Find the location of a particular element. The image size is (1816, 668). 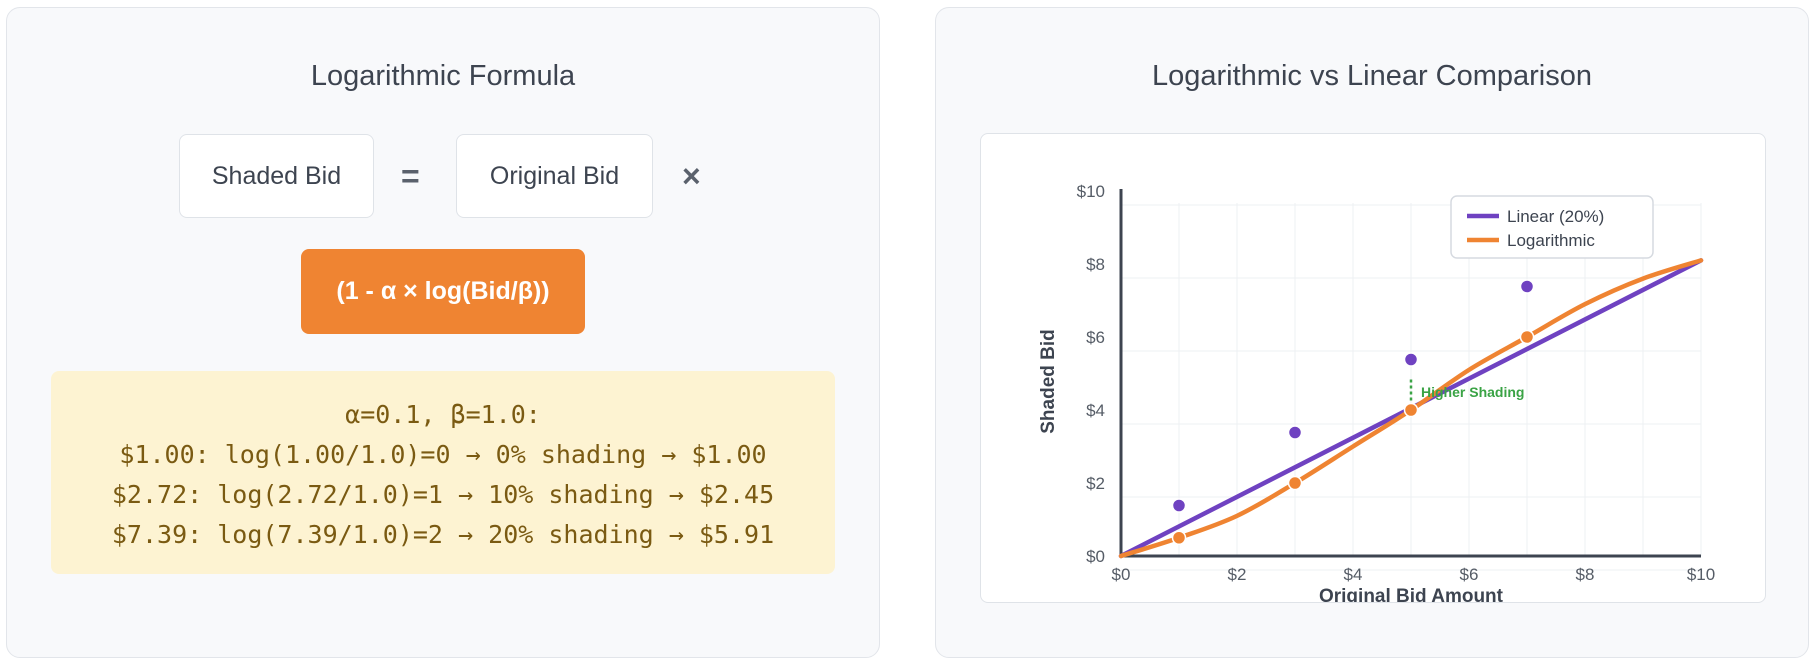

y-tick-label: $6 is located at coordinates (1095, 337).